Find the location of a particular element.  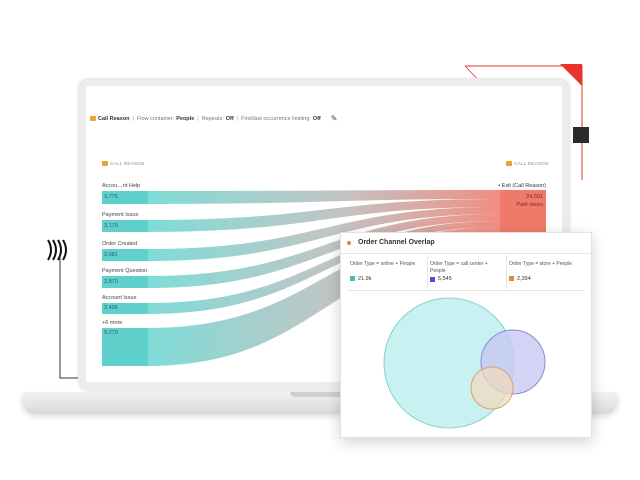

repeats-label: Repeats: is located at coordinates (212, 118).